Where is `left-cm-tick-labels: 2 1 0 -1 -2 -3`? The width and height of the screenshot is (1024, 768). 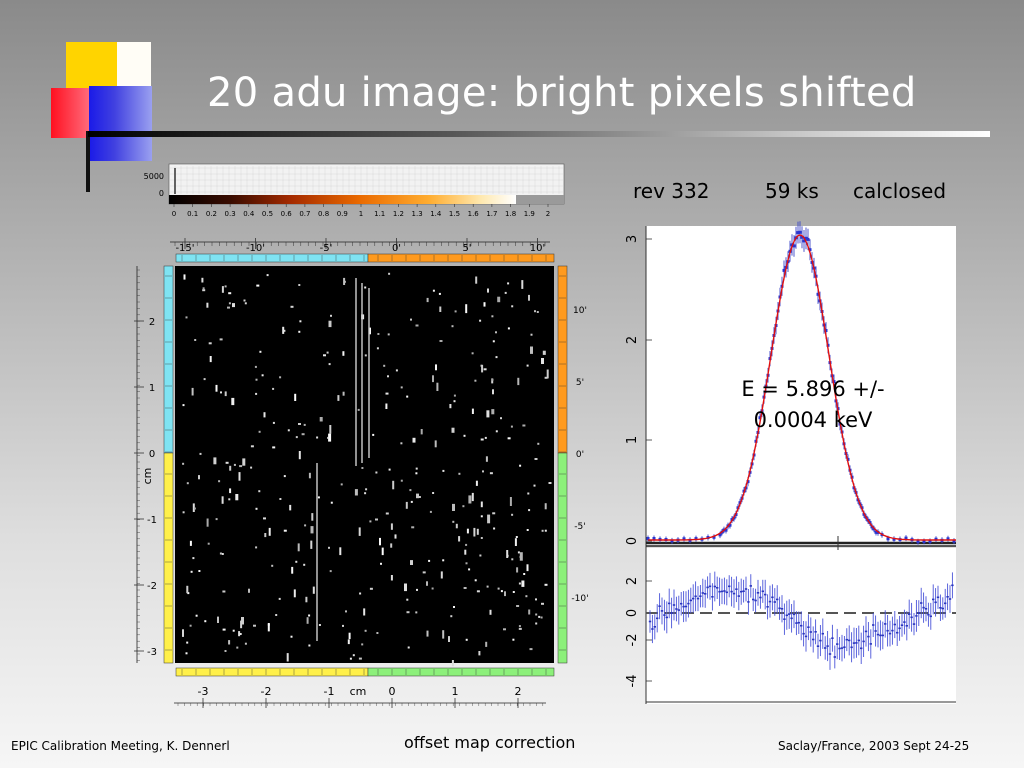
left-cm-tick-labels: 2 1 0 -1 -2 -3 is located at coordinates (145, 465).